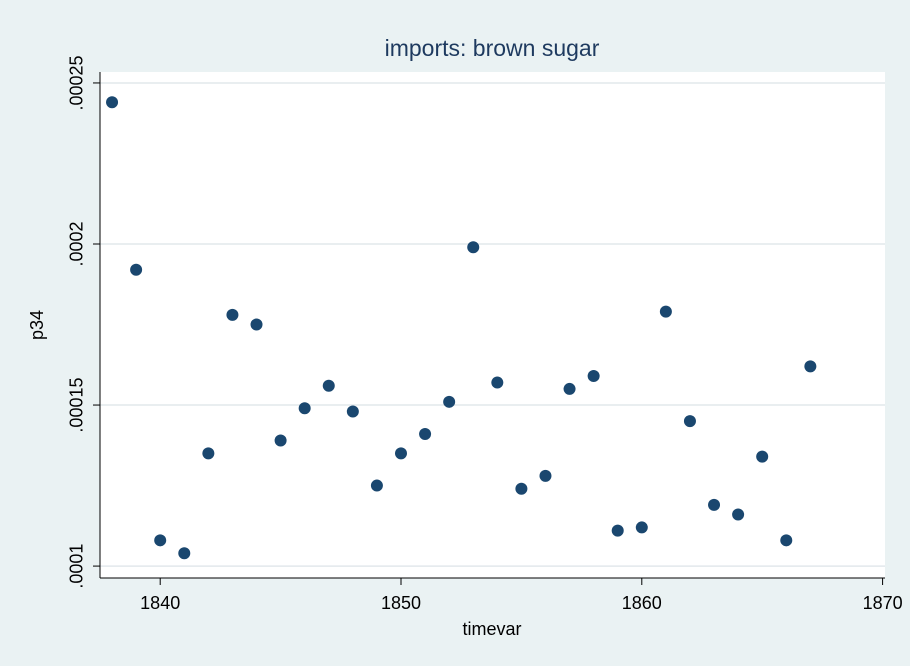  What do you see at coordinates (883, 603) in the screenshot?
I see `x-tick-label: 1870` at bounding box center [883, 603].